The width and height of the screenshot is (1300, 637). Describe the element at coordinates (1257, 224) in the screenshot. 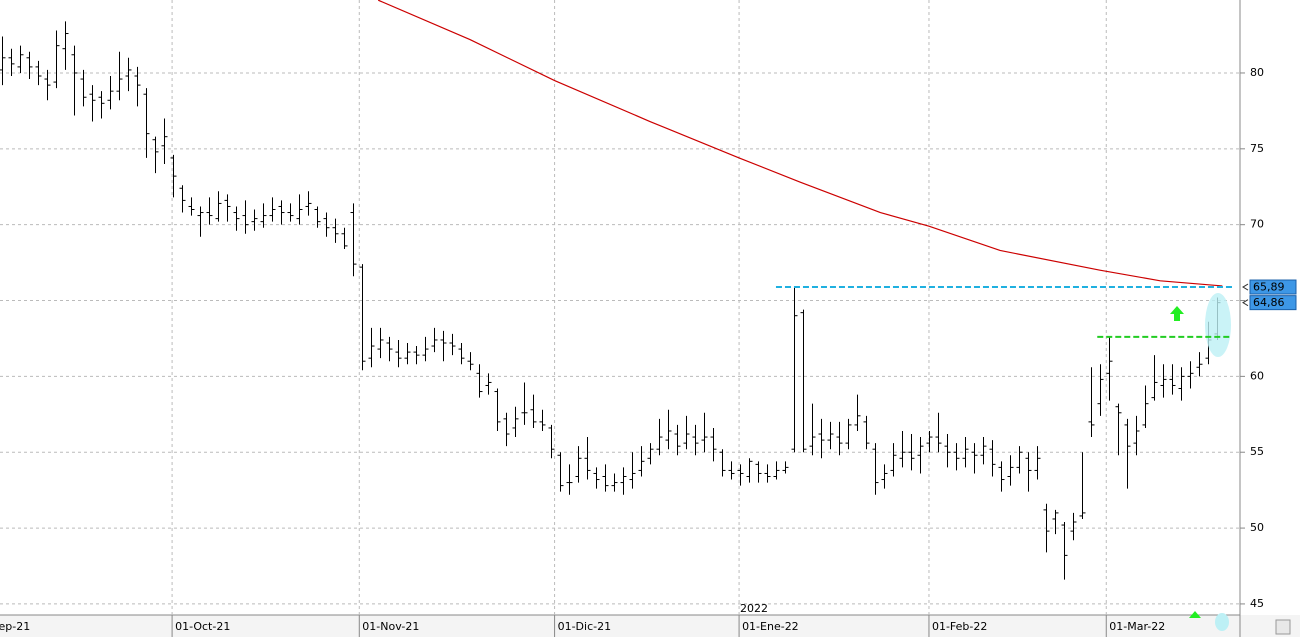

I see `y-tick-label: 70` at that location.